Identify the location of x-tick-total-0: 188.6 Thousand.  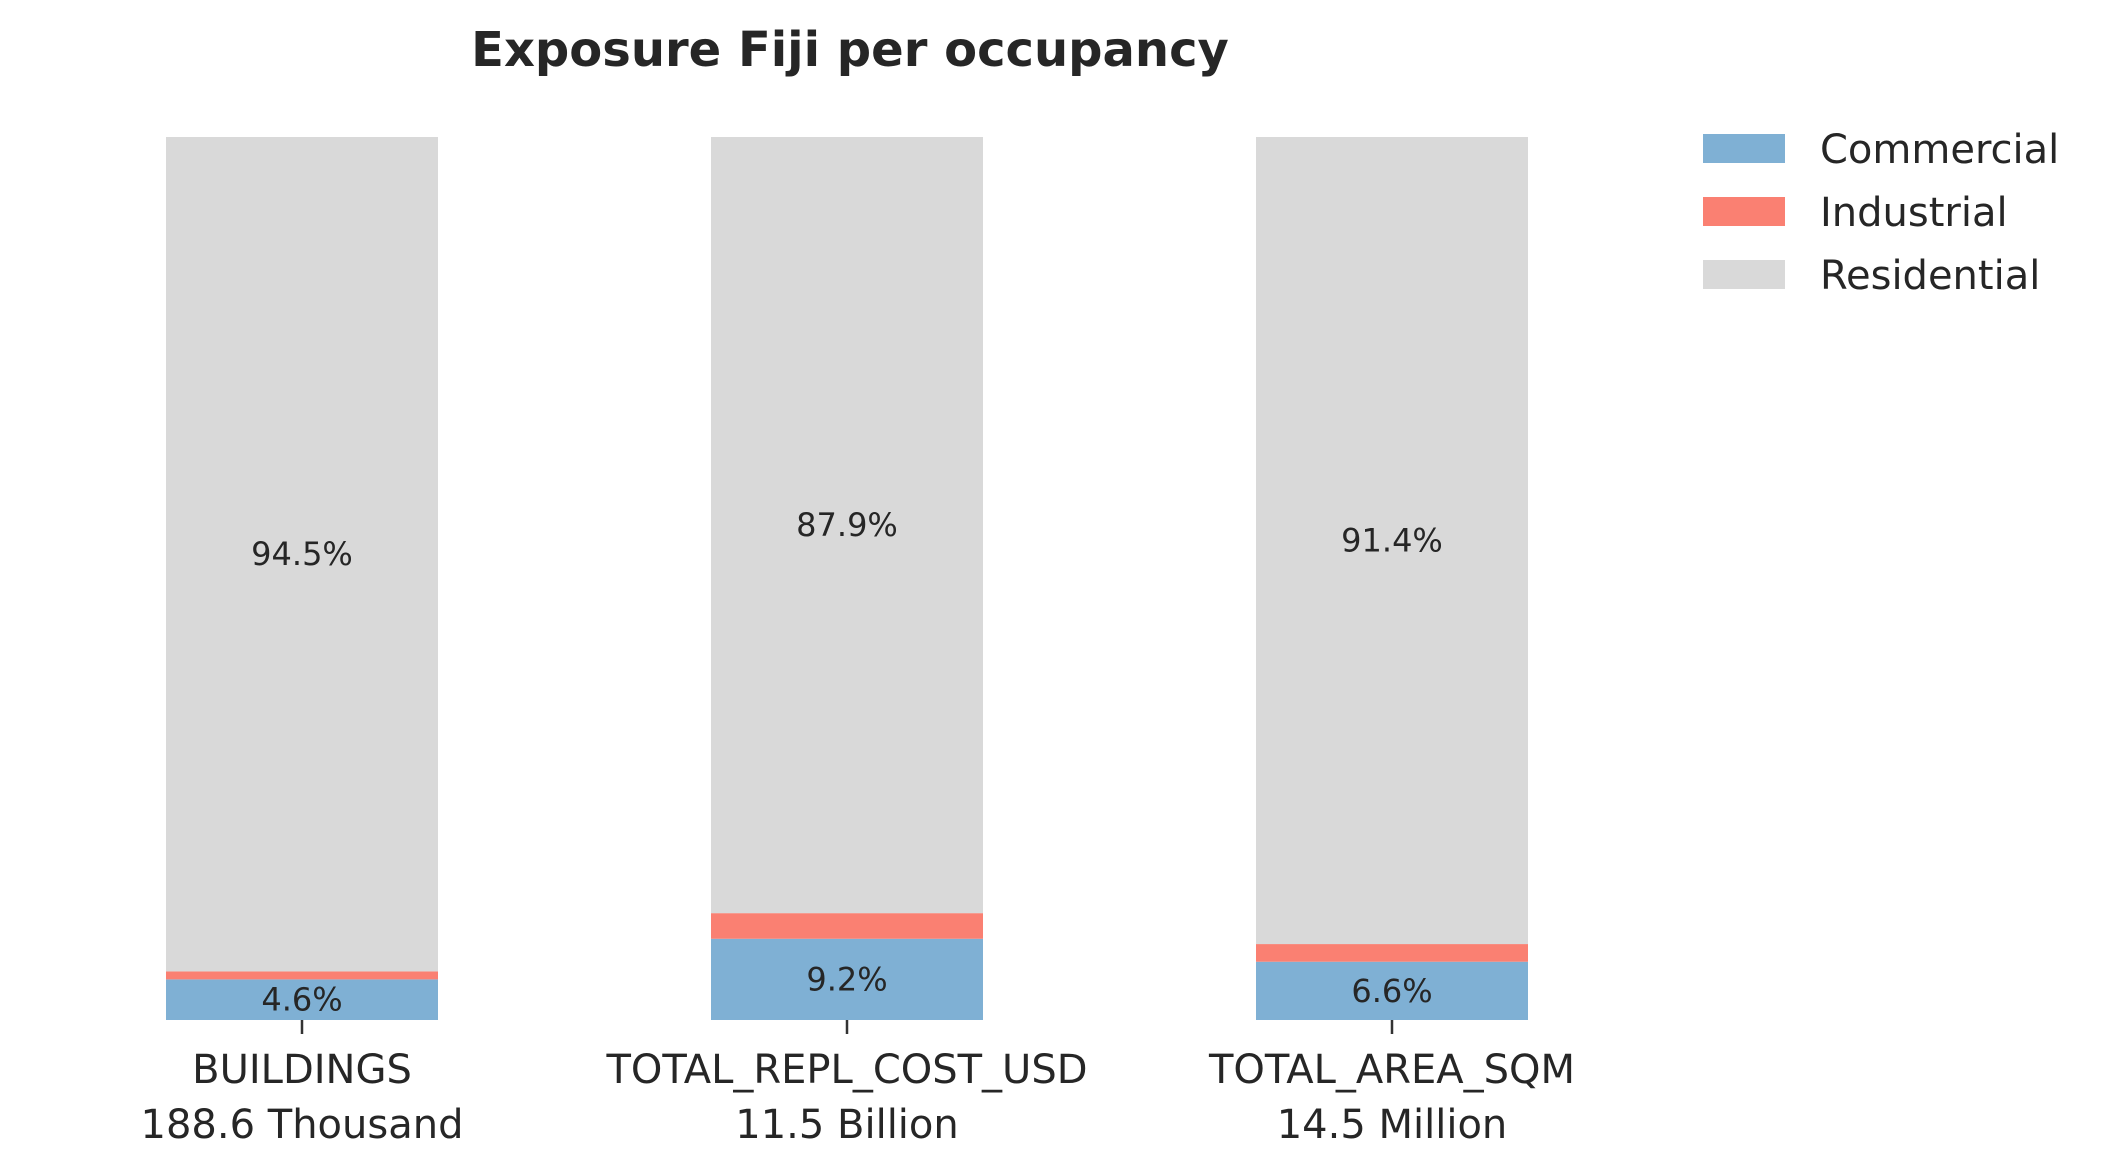
(302, 1125).